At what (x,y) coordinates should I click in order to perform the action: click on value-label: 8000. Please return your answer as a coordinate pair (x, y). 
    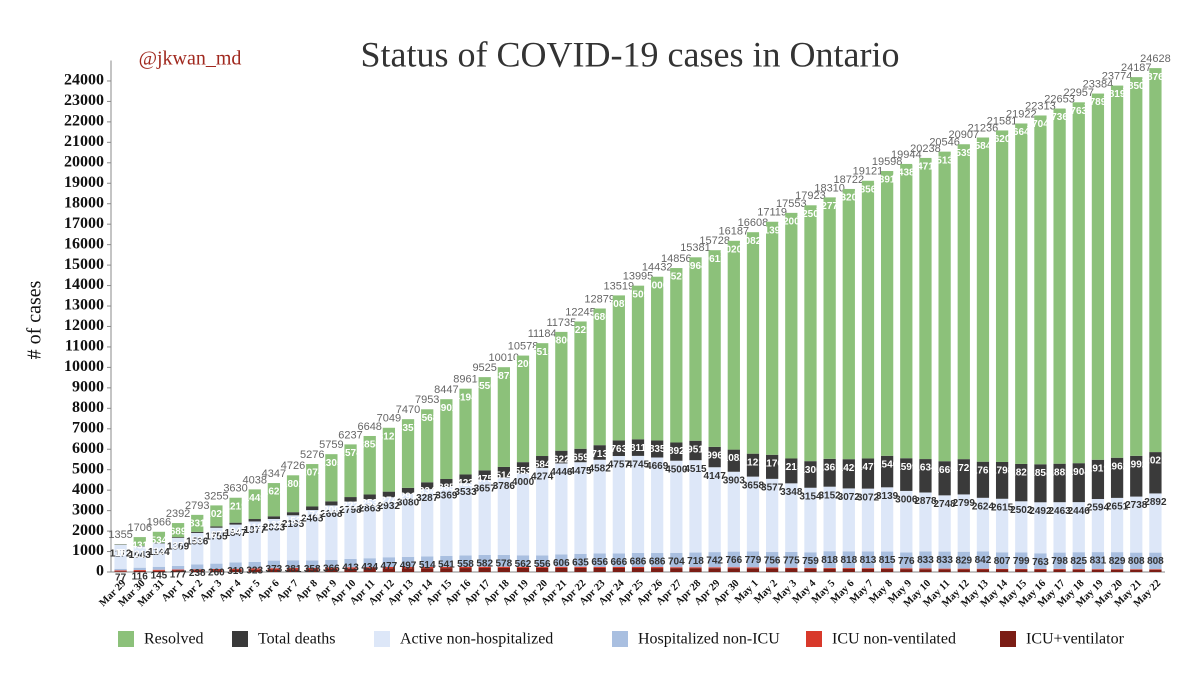
    Looking at the image, I should click on (657, 285).